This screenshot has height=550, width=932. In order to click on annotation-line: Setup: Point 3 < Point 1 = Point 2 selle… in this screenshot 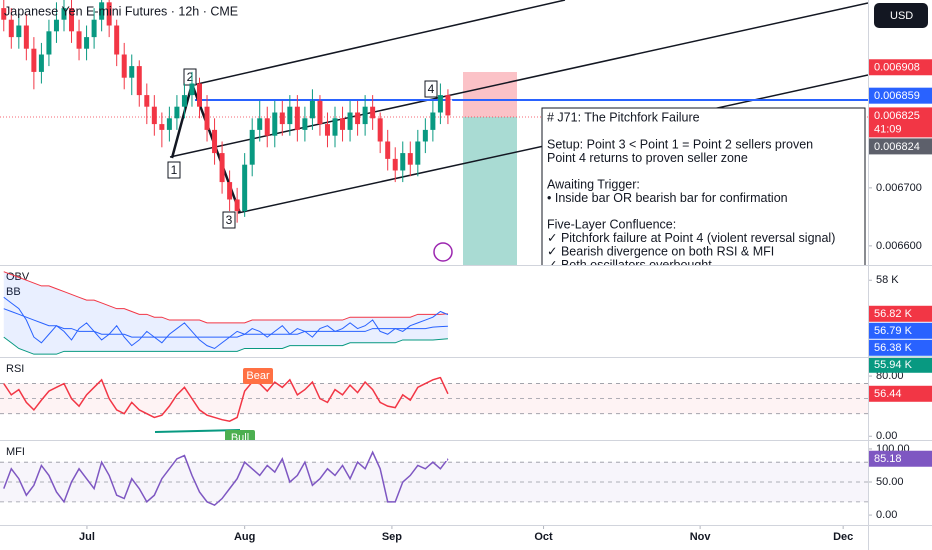, I will do `click(680, 144)`.